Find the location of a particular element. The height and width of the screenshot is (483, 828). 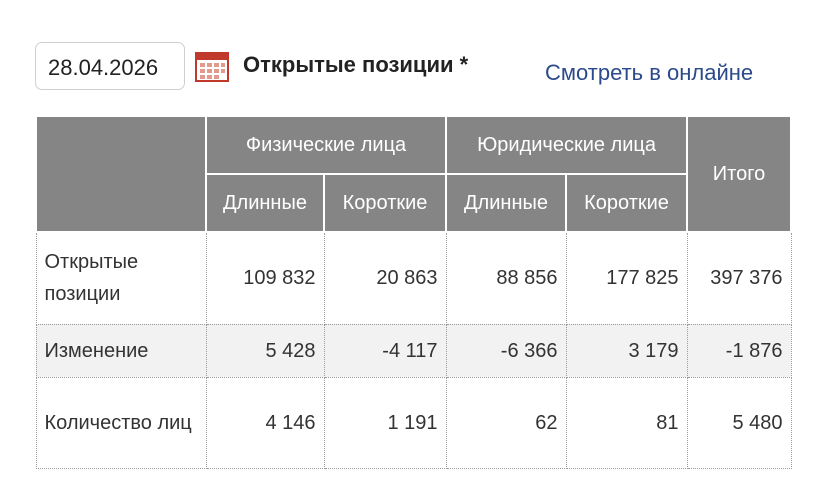

online-link: Смотреть в онлайне is located at coordinates (649, 72).